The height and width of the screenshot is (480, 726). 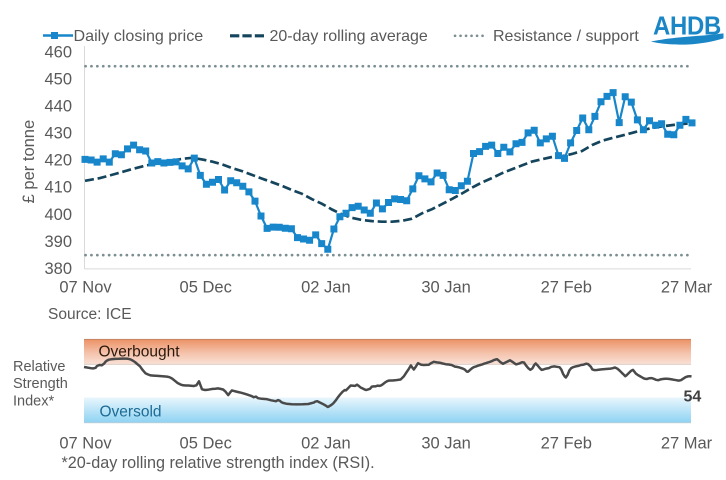 What do you see at coordinates (58, 215) in the screenshot?
I see `svg-text: 400` at bounding box center [58, 215].